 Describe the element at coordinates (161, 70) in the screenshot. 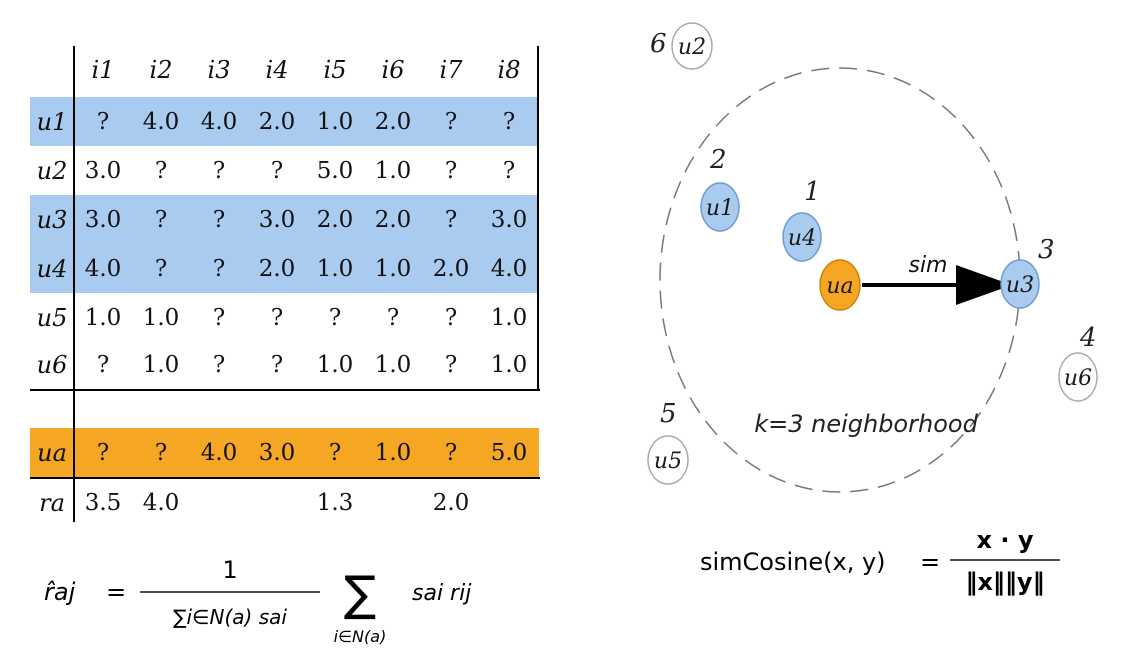

I see `item-header-i2: i2` at that location.